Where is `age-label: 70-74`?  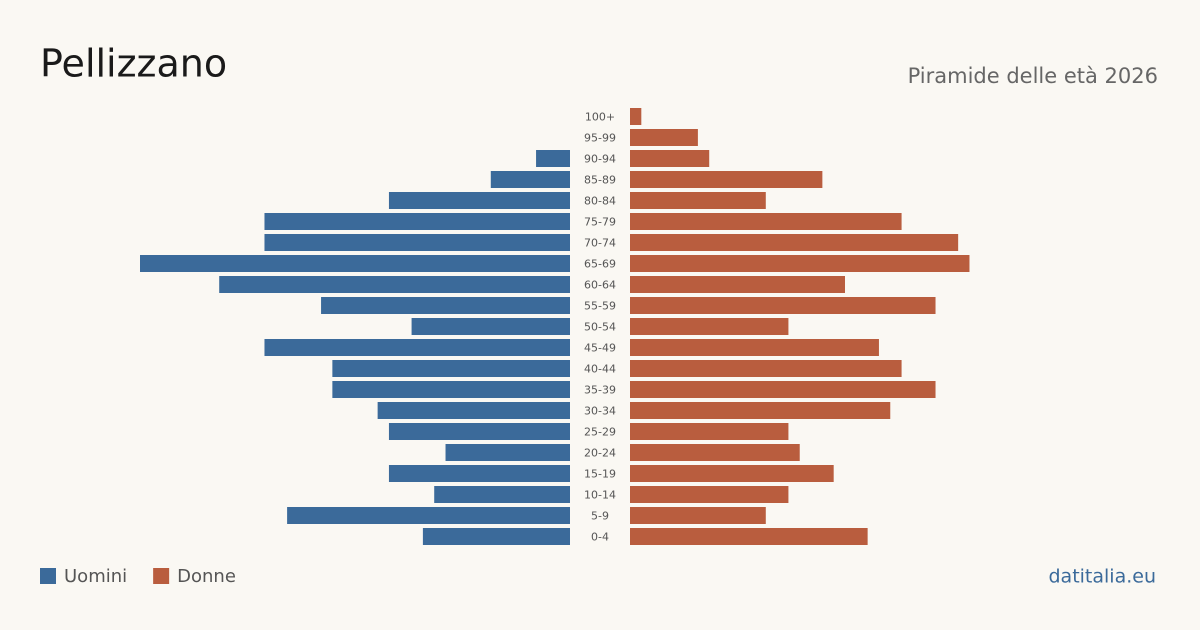 age-label: 70-74 is located at coordinates (600, 243).